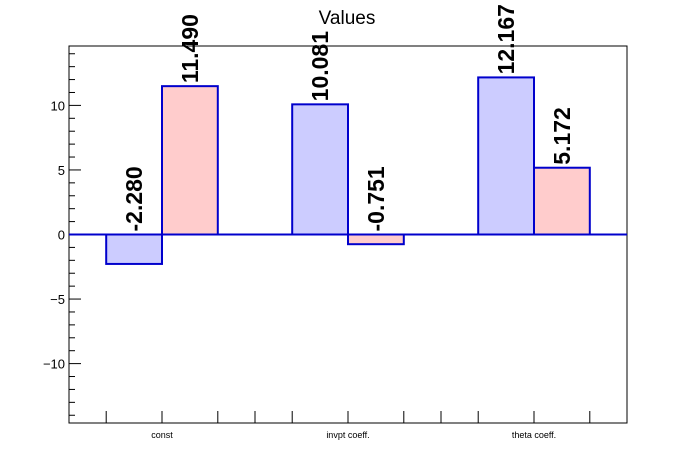  Describe the element at coordinates (58, 105) in the screenshot. I see `y-tick-label: 10` at that location.